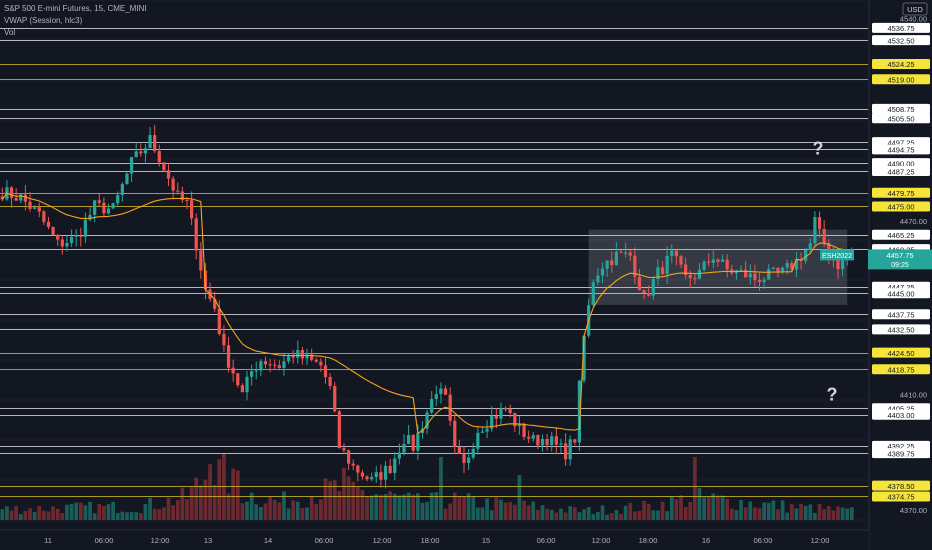  I want to click on level-tag-label: 4465.25, so click(900, 235).